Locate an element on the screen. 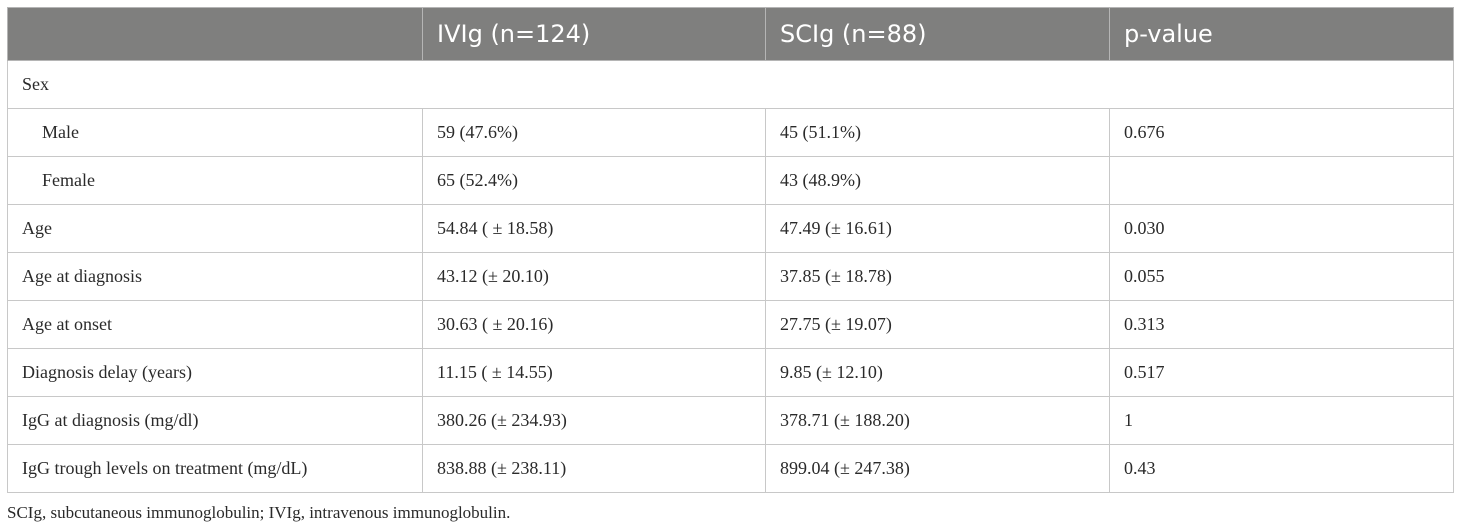  scig-value-cell: 378.71 (± 188.20) is located at coordinates (937, 420).